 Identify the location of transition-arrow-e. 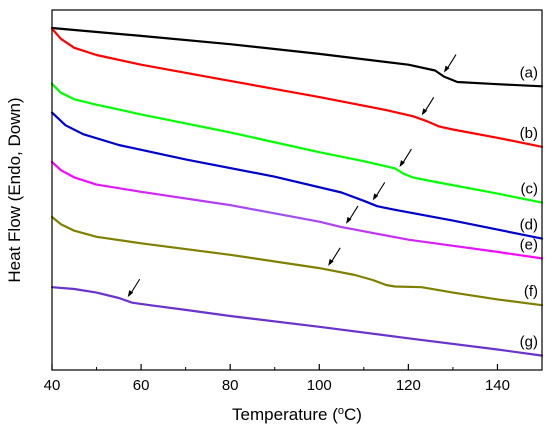
(352, 214).